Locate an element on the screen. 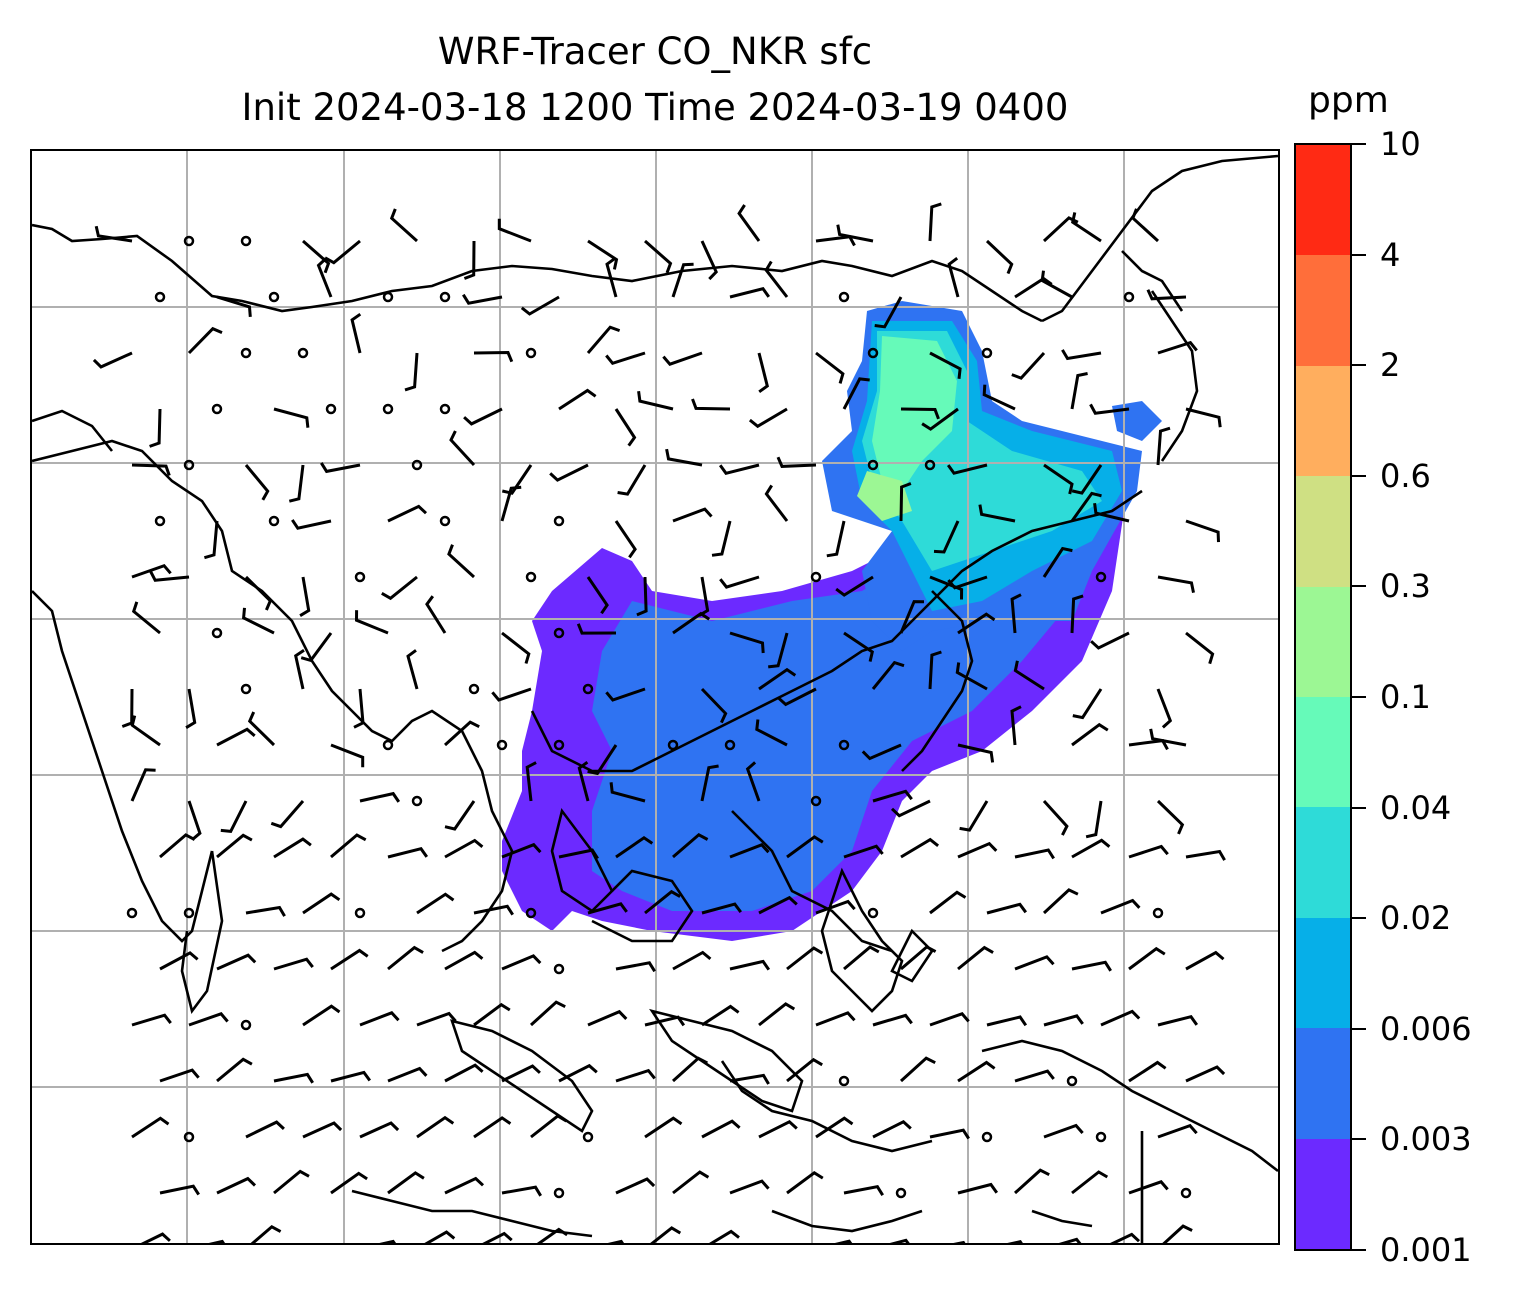 The height and width of the screenshot is (1306, 1528). plume-region-east is located at coordinates (1137, 421).